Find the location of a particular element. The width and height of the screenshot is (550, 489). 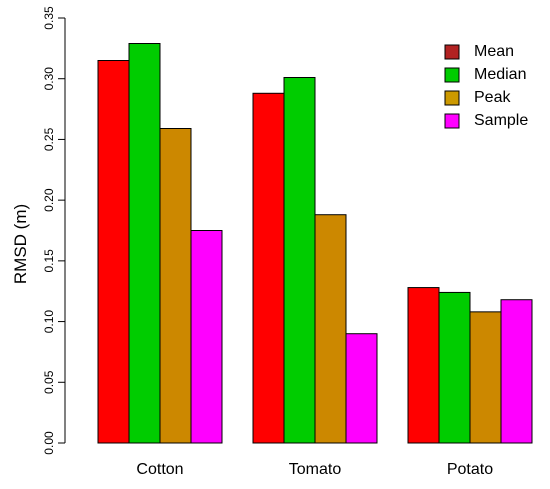

y-tick-label: 0.05 is located at coordinates (49, 382).